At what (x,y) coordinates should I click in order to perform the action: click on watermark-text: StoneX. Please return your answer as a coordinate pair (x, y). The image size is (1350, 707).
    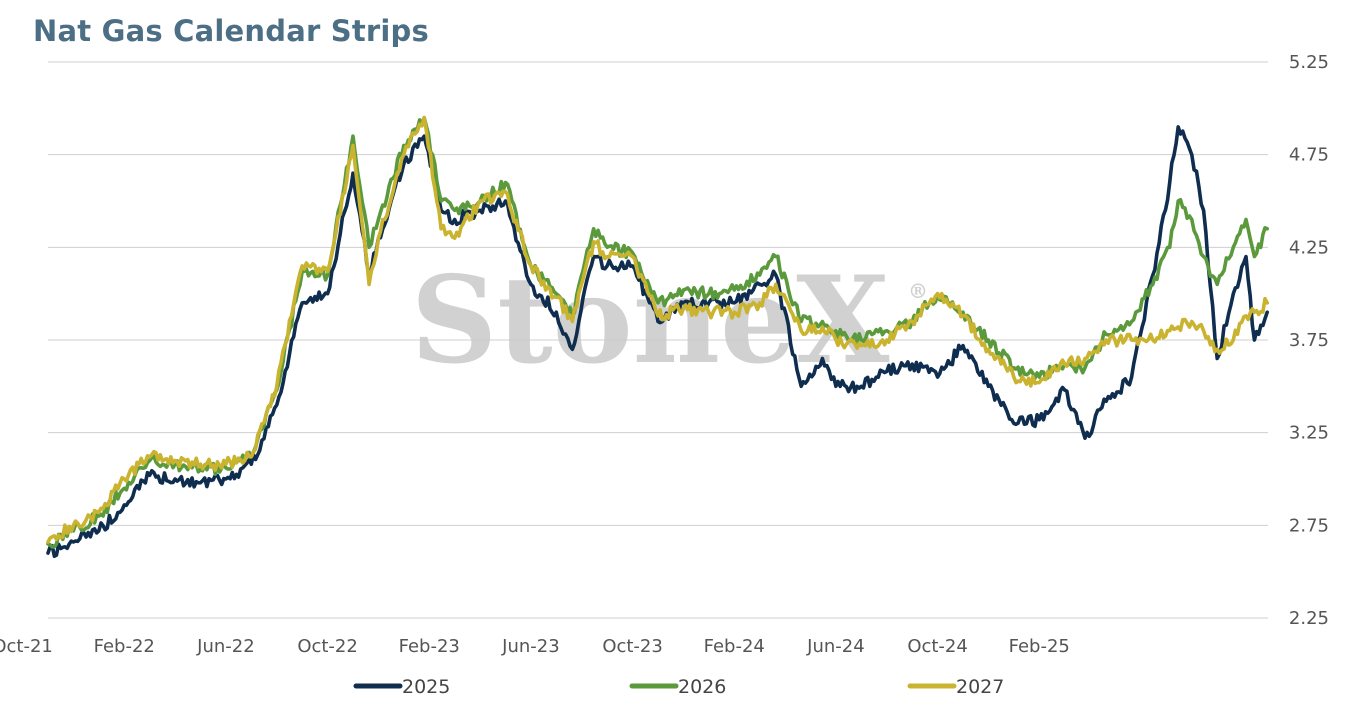
    Looking at the image, I should click on (650, 320).